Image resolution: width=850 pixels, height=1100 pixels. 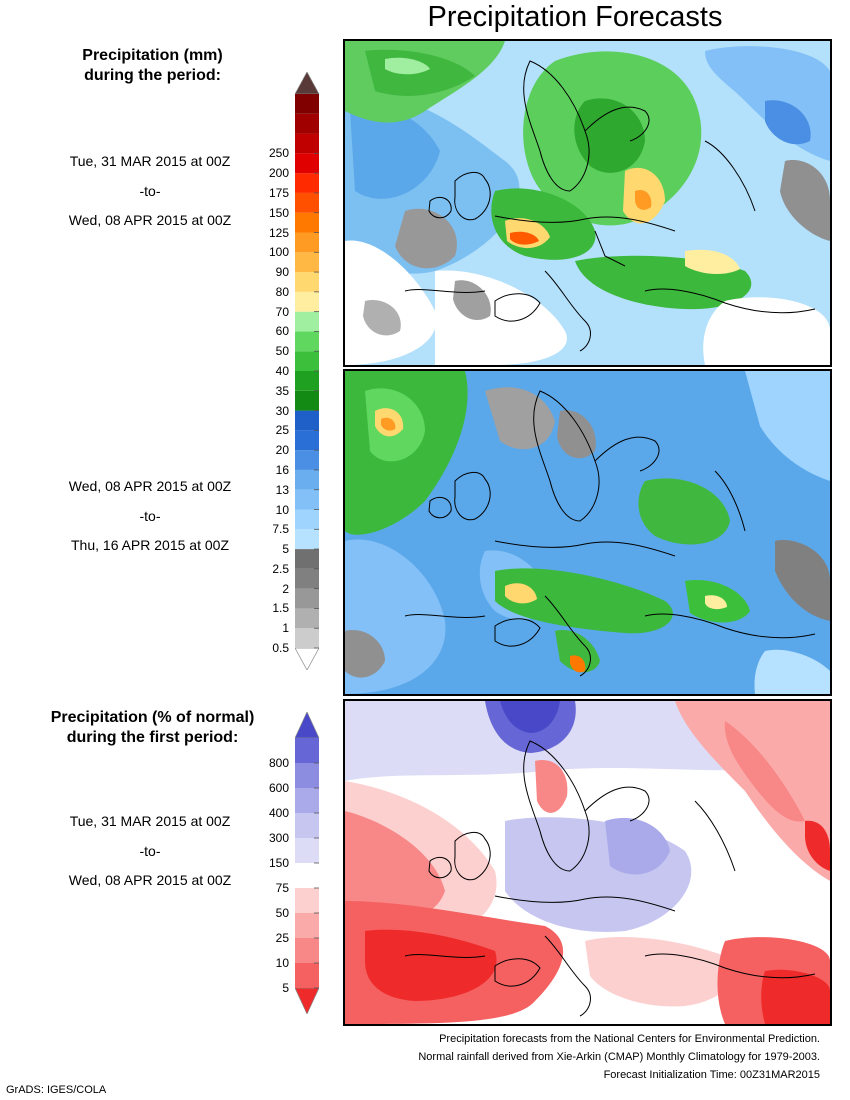 I want to click on page-title: Precipitation Forecasts, so click(x=575, y=17).